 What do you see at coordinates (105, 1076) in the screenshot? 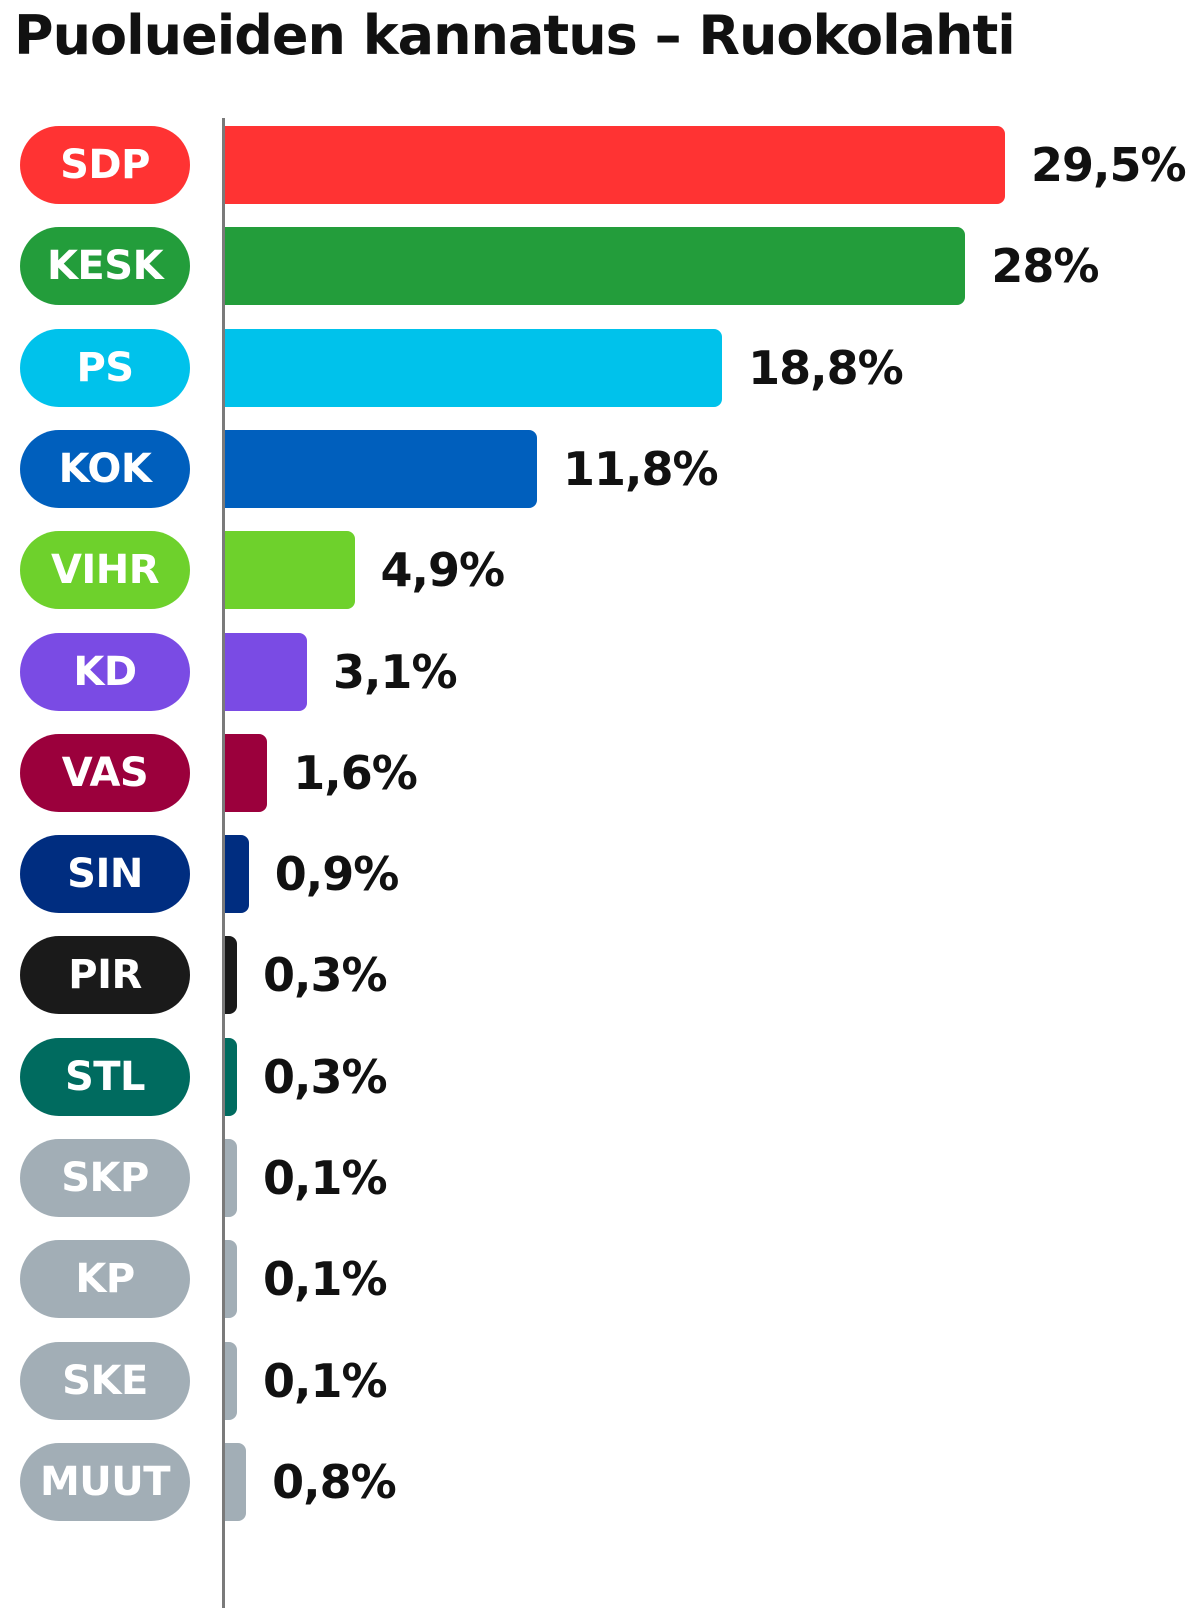
I see `party-label-stl: STL` at bounding box center [105, 1076].